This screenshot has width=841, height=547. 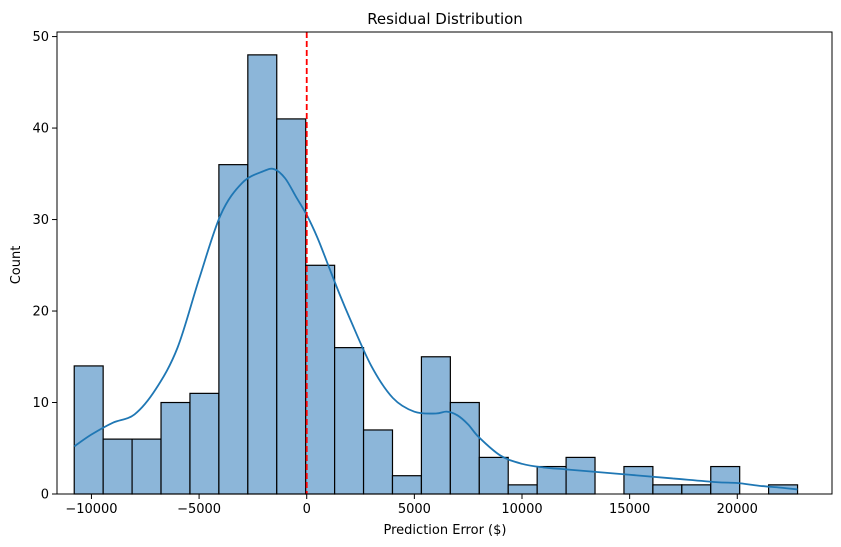 I want to click on y-tick-label: 20, so click(x=40, y=312).